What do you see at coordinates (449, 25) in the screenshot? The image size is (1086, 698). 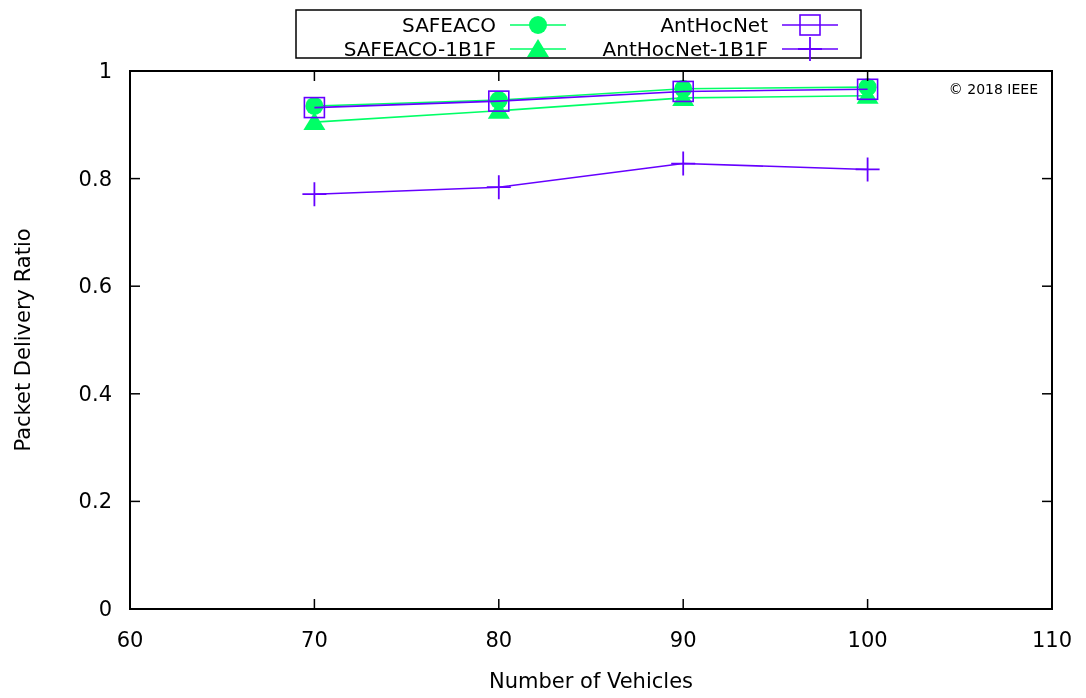 I see `legend-label: SAFEACO` at bounding box center [449, 25].